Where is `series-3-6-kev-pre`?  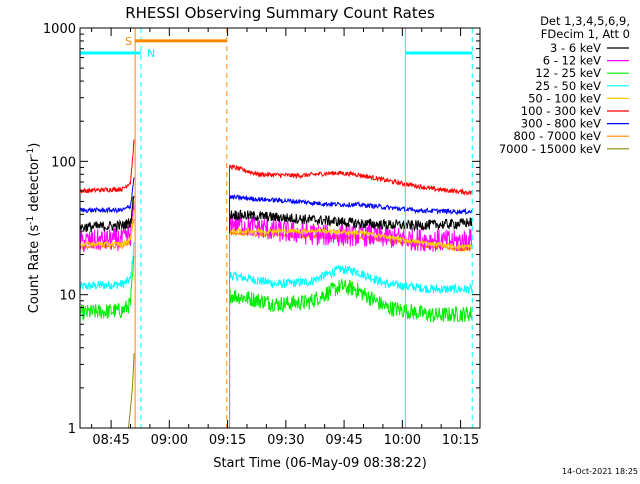
series-3-6-kev-pre is located at coordinates (107, 214).